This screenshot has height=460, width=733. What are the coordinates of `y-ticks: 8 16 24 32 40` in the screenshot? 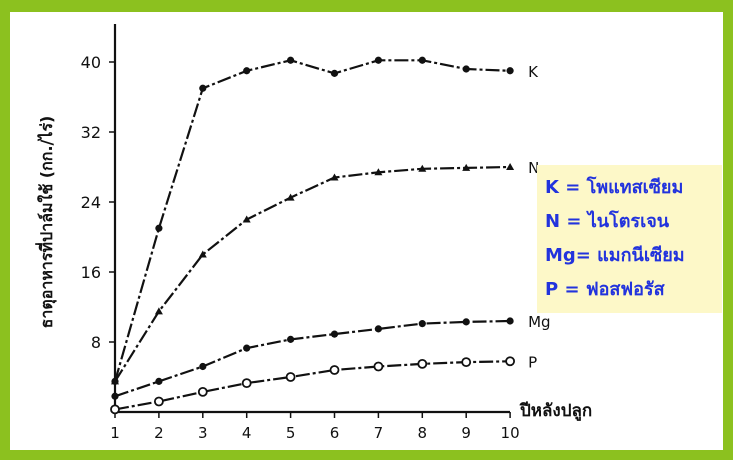 It's located at (98, 202).